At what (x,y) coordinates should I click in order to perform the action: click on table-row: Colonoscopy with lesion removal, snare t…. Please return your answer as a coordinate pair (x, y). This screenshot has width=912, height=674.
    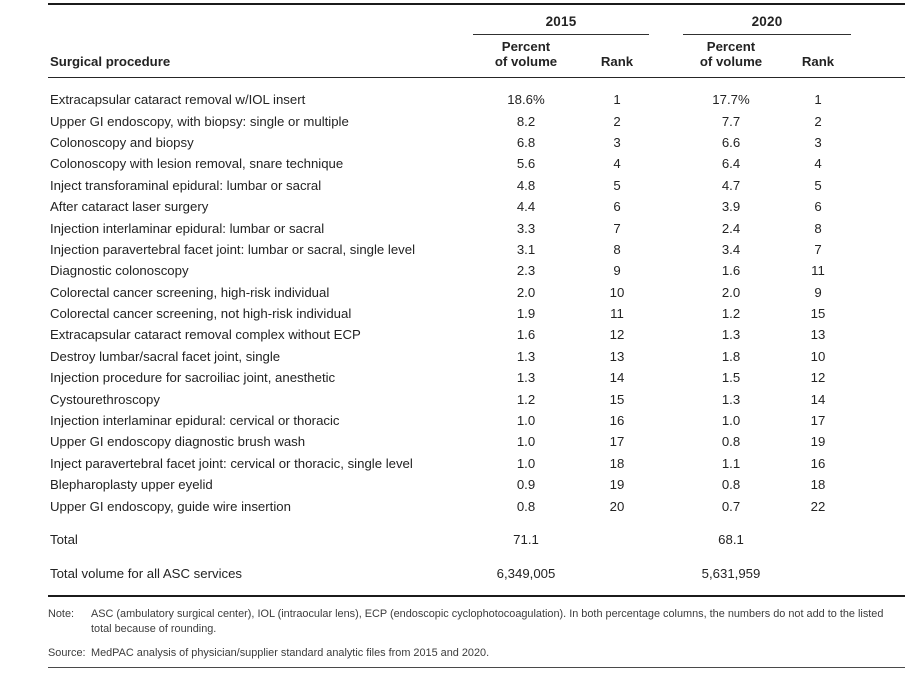
    Looking at the image, I should click on (476, 163).